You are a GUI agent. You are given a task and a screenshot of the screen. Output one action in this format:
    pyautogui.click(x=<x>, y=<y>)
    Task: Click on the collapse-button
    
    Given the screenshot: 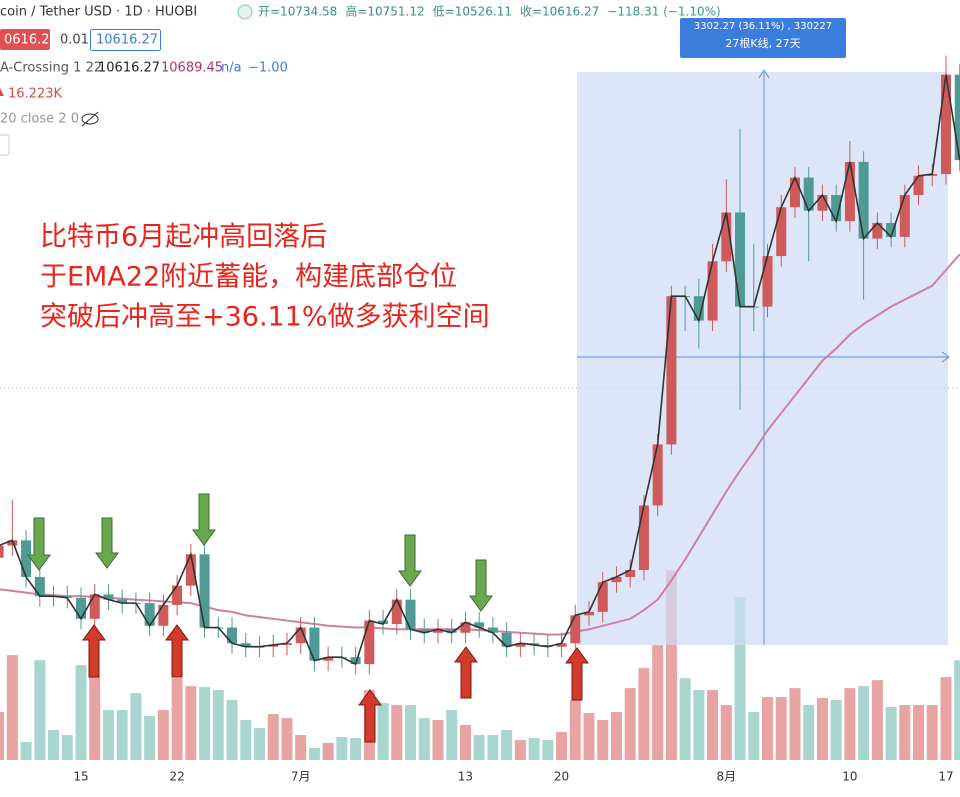 What is the action you would take?
    pyautogui.click(x=5, y=145)
    